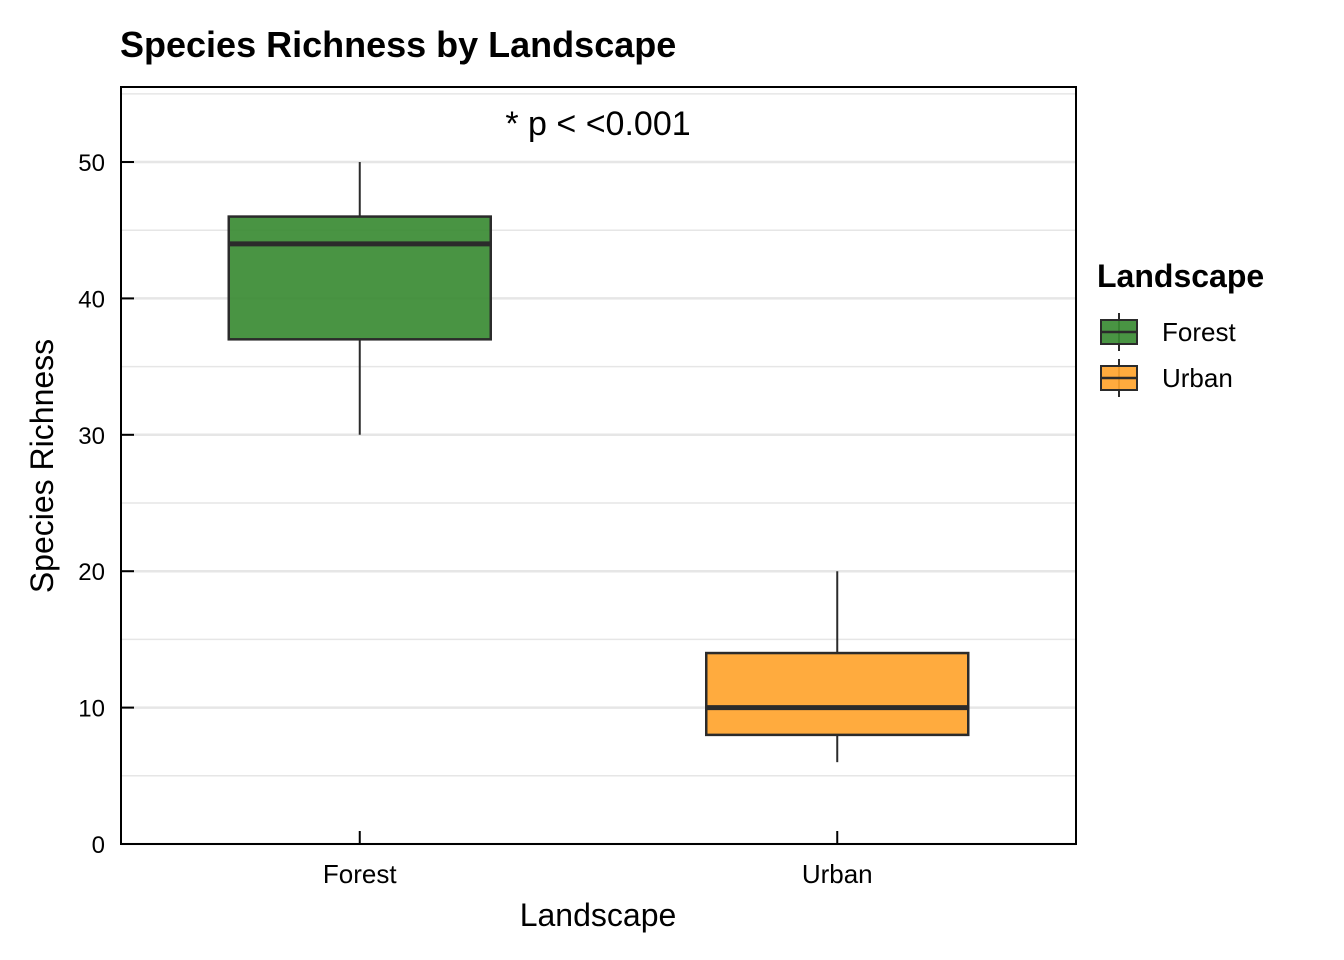  Describe the element at coordinates (398, 44) in the screenshot. I see `chart-title: Species Richness by Landscape` at that location.